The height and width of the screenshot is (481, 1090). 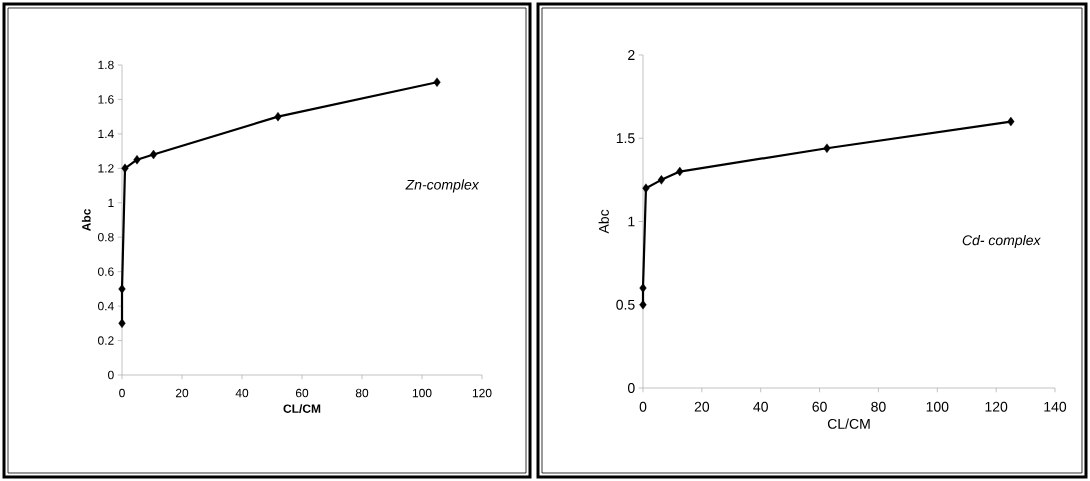 I want to click on y-tick-label: 0.6, so click(x=106, y=271).